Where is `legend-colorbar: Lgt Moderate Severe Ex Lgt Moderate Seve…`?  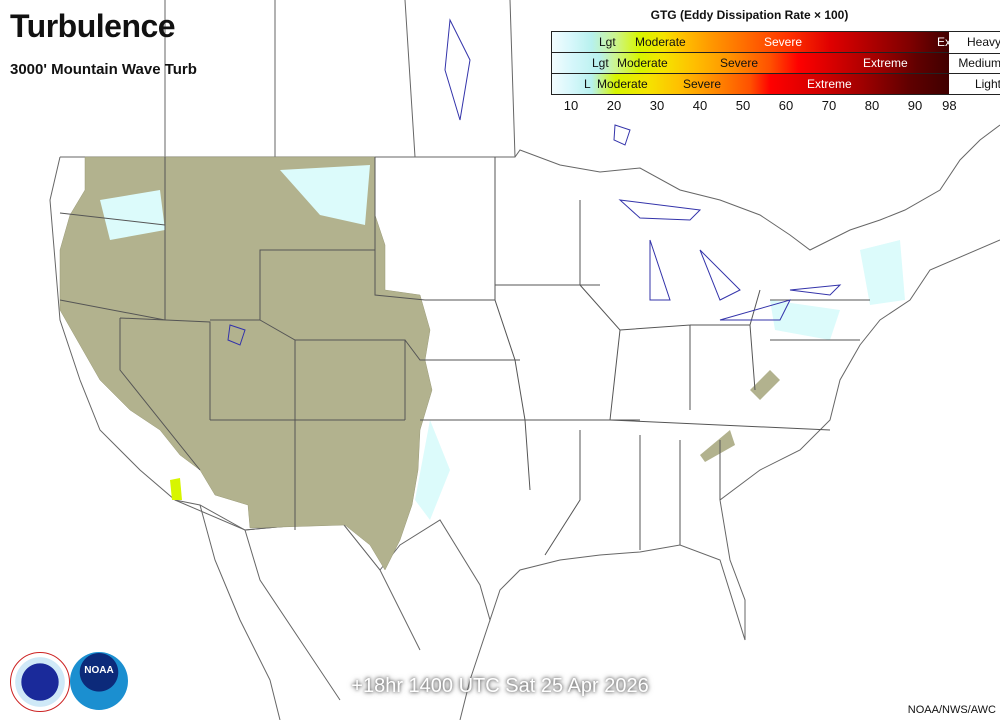
legend-colorbar: Lgt Moderate Severe Ex Lgt Moderate Seve… is located at coordinates (775, 63).